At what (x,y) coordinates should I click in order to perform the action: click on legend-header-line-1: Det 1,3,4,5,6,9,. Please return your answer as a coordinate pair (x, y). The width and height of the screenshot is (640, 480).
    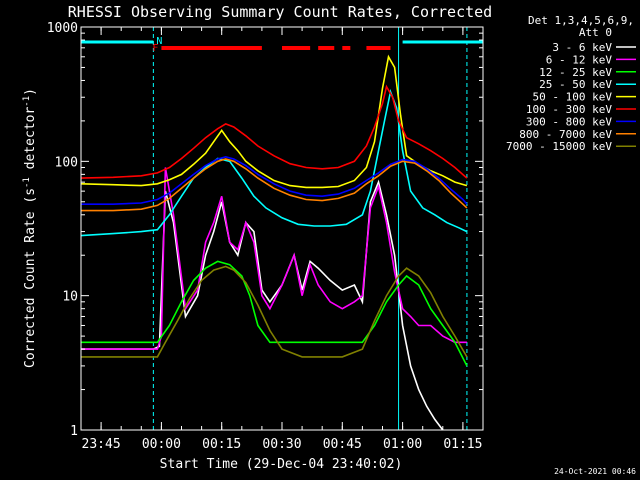
    Looking at the image, I should click on (581, 20).